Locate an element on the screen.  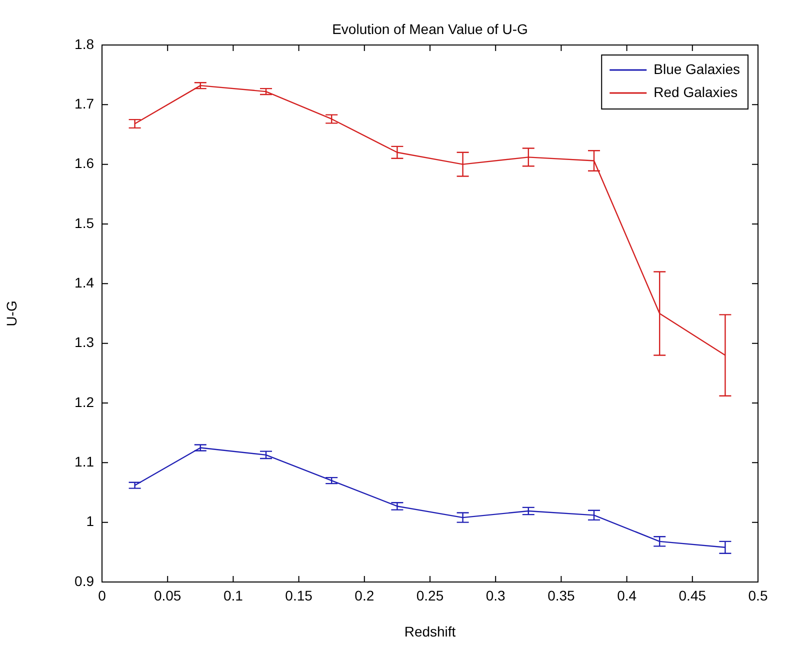
x-tick-label: 0.4 is located at coordinates (627, 595).